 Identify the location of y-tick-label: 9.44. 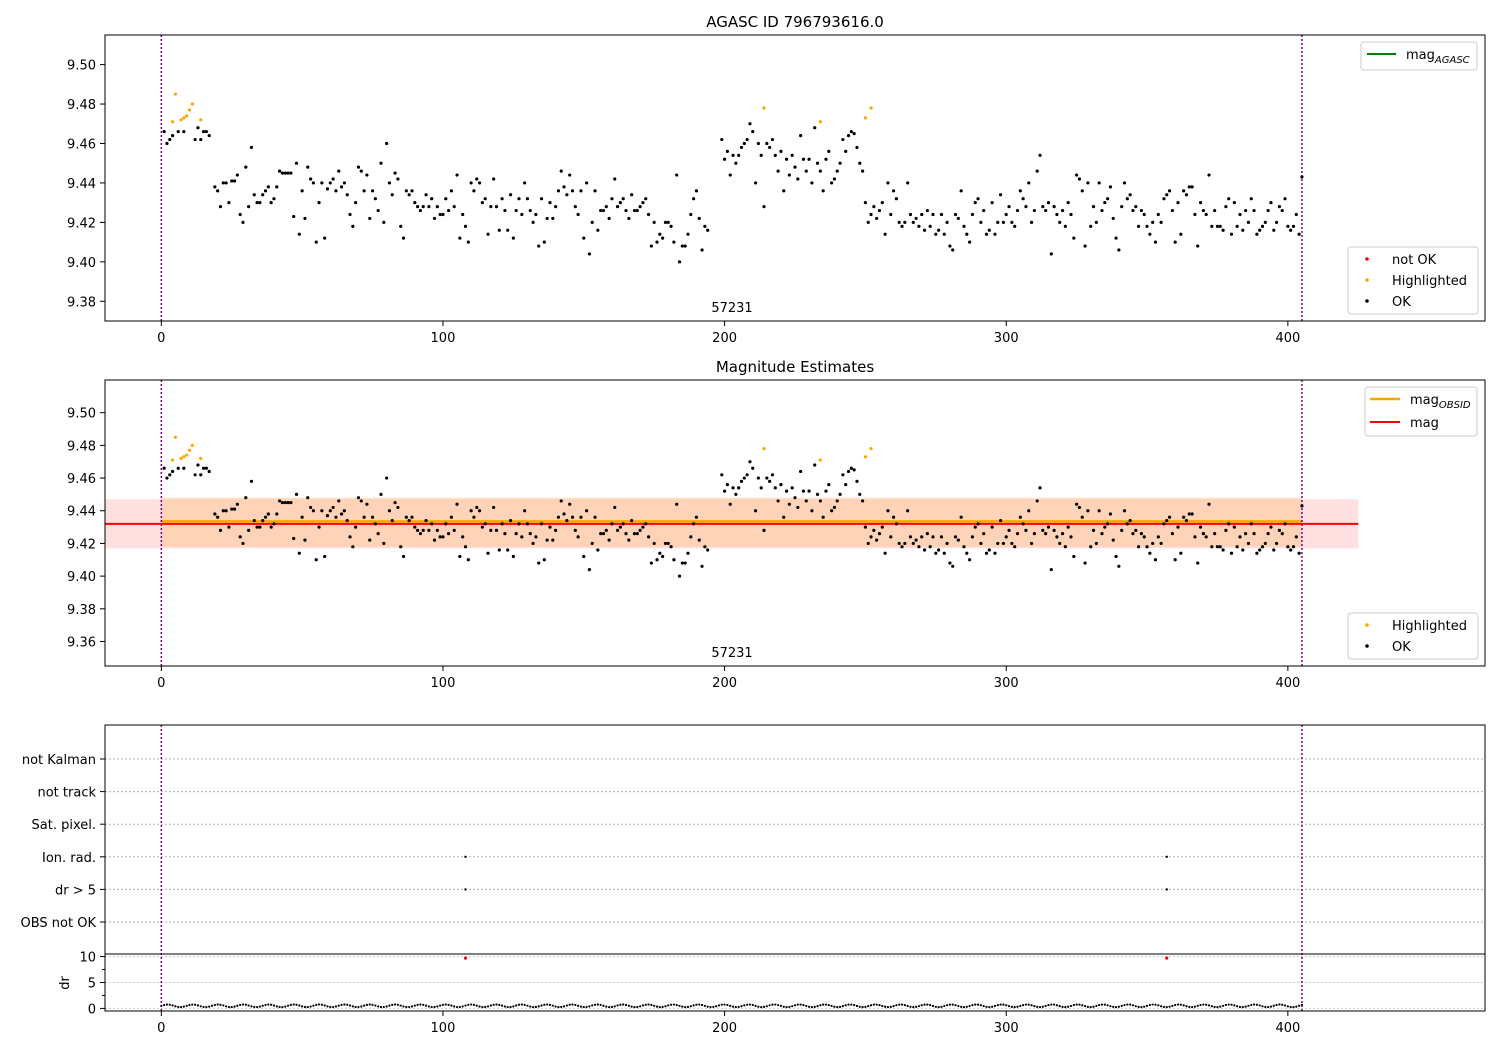
(81, 512).